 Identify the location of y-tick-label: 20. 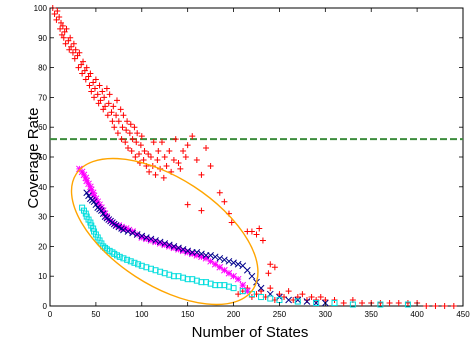
(42, 246).